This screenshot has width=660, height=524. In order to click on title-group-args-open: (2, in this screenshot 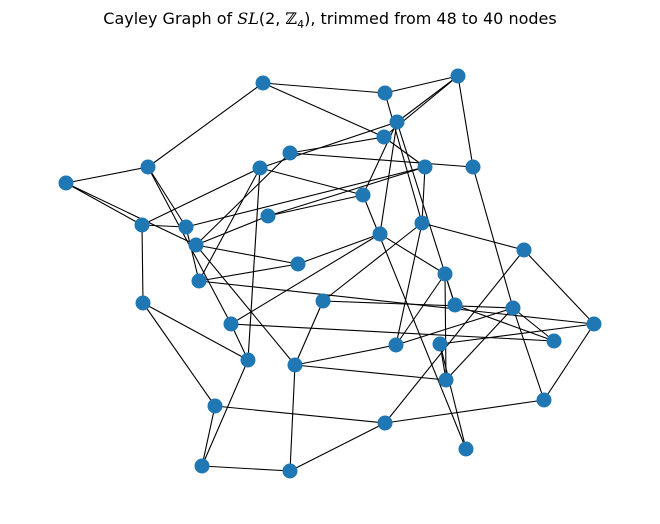, I will do `click(272, 18)`.